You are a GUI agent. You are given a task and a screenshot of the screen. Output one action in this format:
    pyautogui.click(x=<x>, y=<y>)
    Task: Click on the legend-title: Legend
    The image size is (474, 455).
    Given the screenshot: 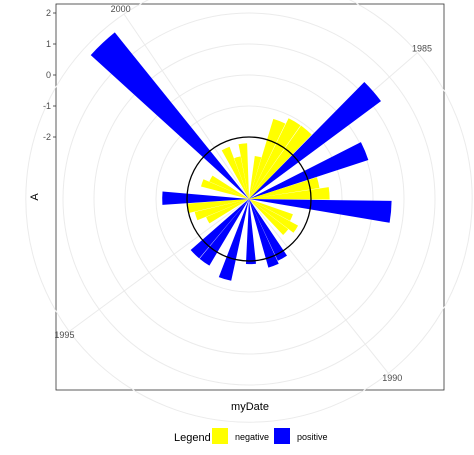 What is the action you would take?
    pyautogui.click(x=192, y=438)
    